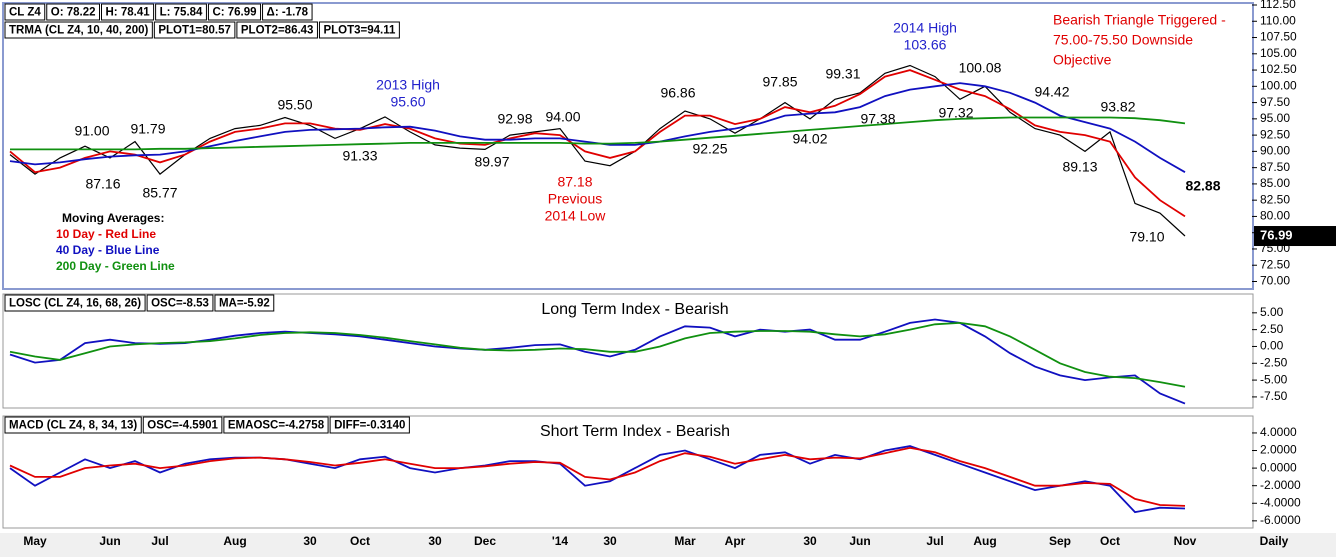 This screenshot has height=557, width=1336. I want to click on annotation: 92.25, so click(709, 149).